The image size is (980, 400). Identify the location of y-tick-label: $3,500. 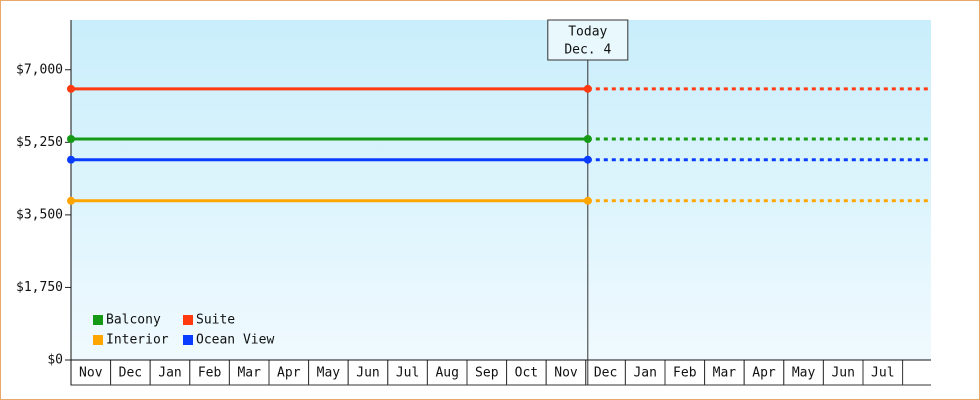
(39, 214).